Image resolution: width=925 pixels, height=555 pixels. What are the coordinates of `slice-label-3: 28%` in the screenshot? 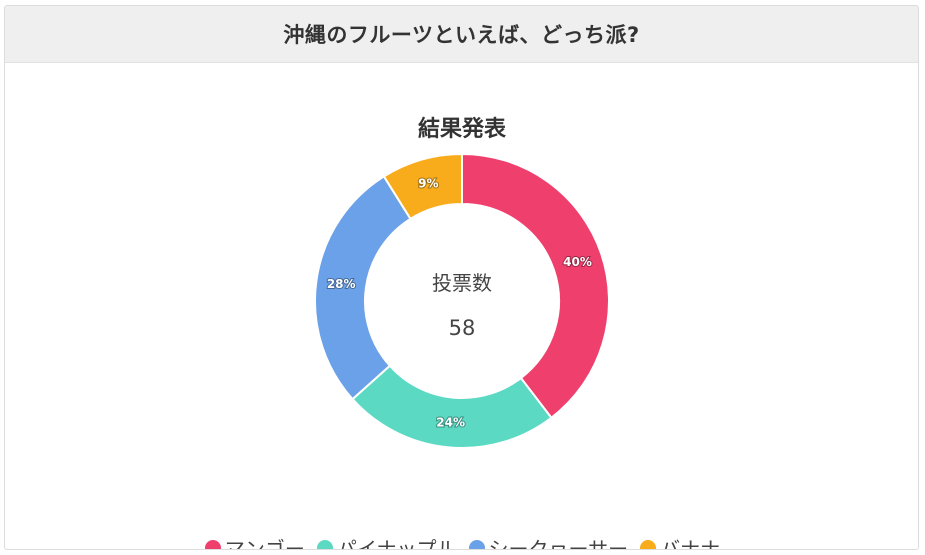 It's located at (341, 284).